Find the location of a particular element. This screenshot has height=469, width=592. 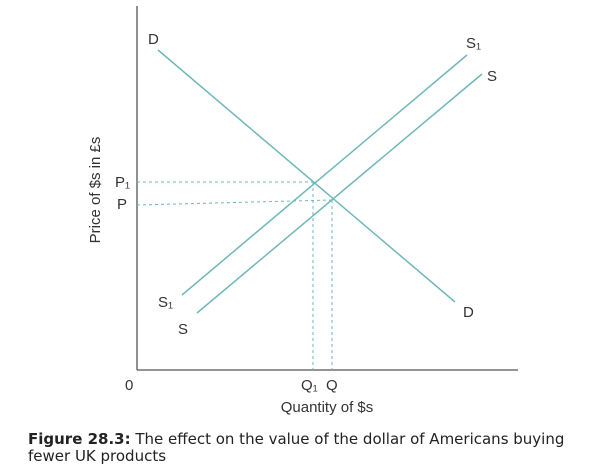

price-p1-label: P₁ is located at coordinates (122, 182).